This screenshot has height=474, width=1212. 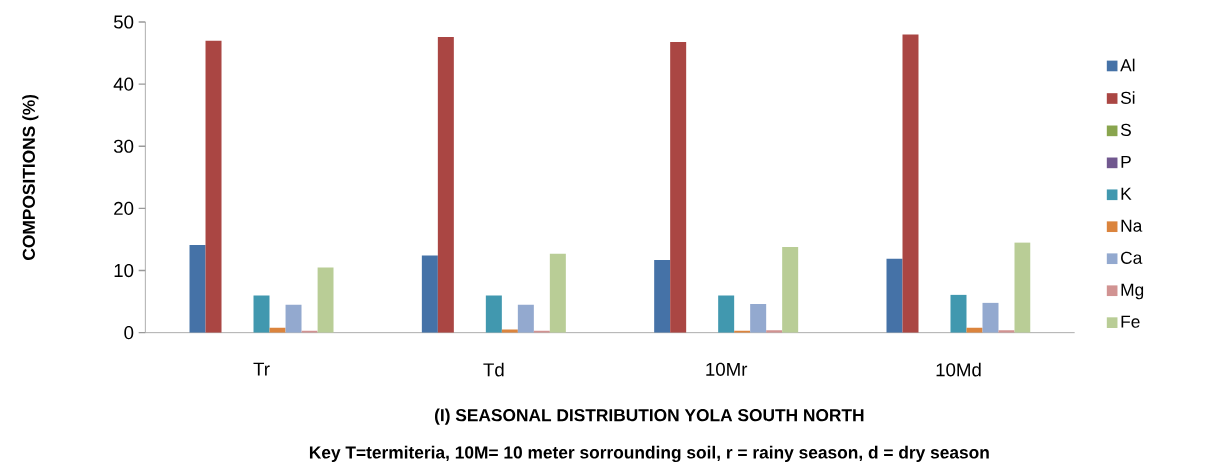 I want to click on y-tick-label: 20, so click(x=124, y=208).